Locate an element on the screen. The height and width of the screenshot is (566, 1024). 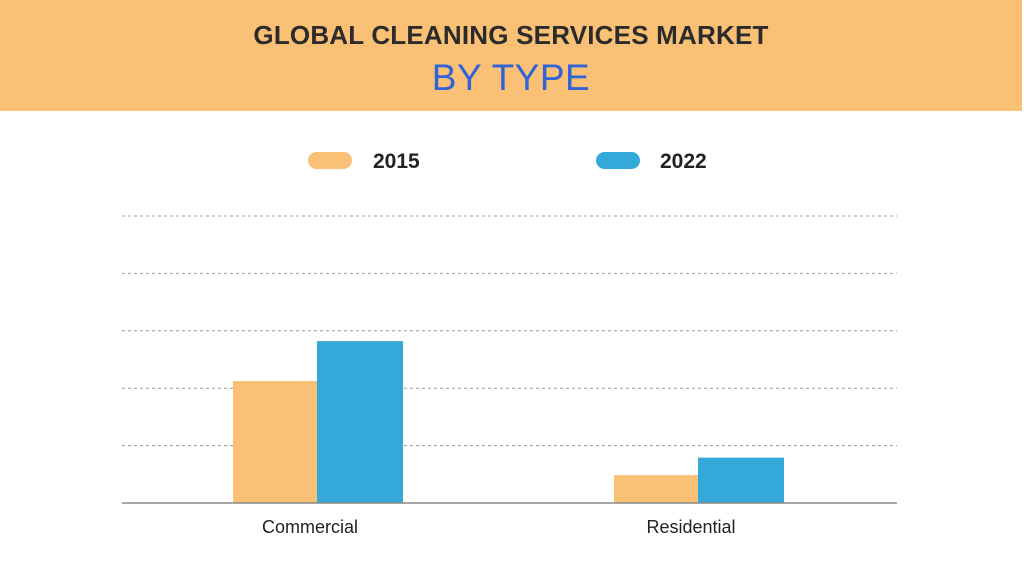
category-label-commercial: Commercial is located at coordinates (310, 527).